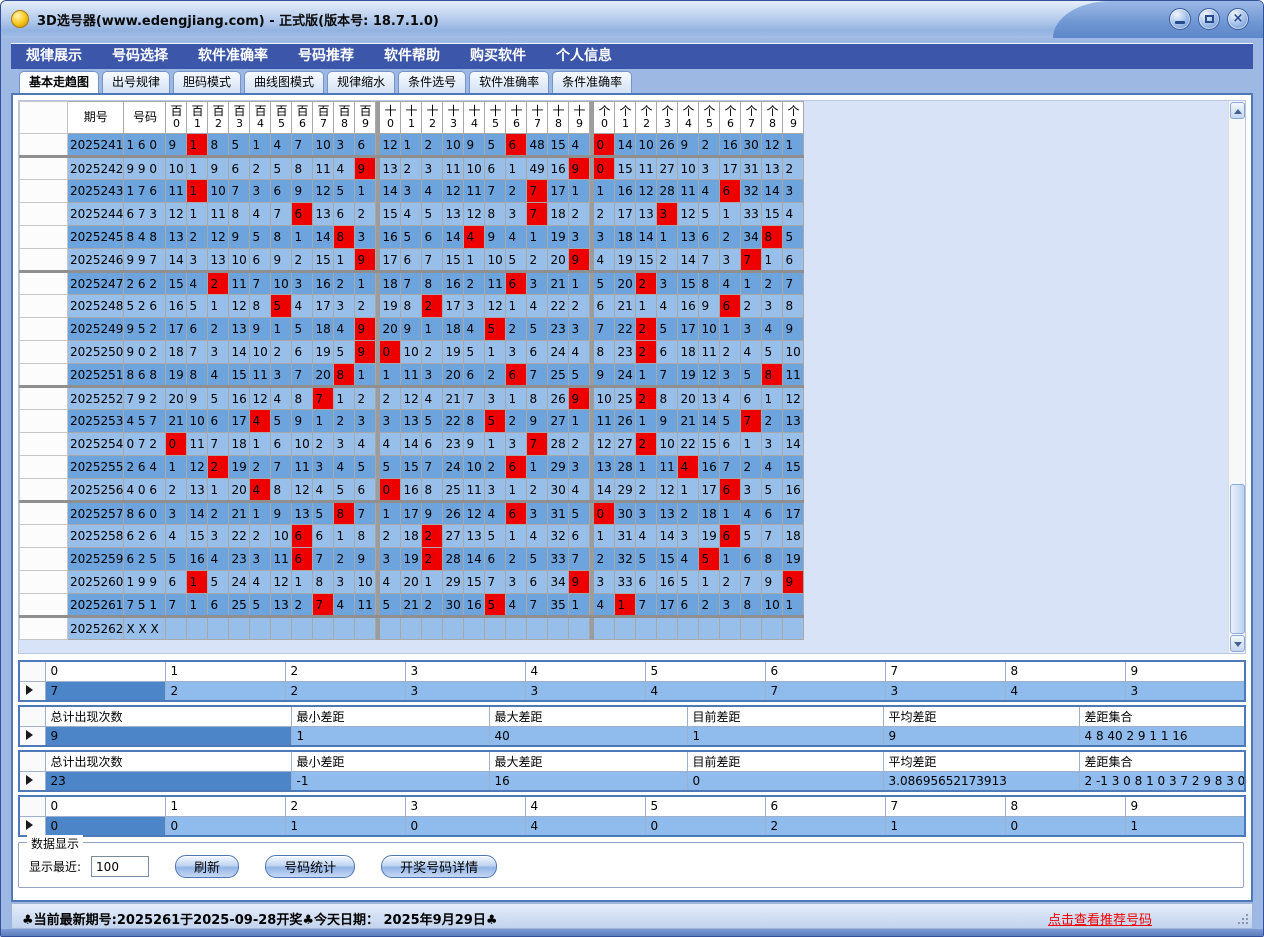 Image resolution: width=1264 pixels, height=937 pixels. What do you see at coordinates (302, 421) in the screenshot?
I see `trend-cell: 9` at bounding box center [302, 421].